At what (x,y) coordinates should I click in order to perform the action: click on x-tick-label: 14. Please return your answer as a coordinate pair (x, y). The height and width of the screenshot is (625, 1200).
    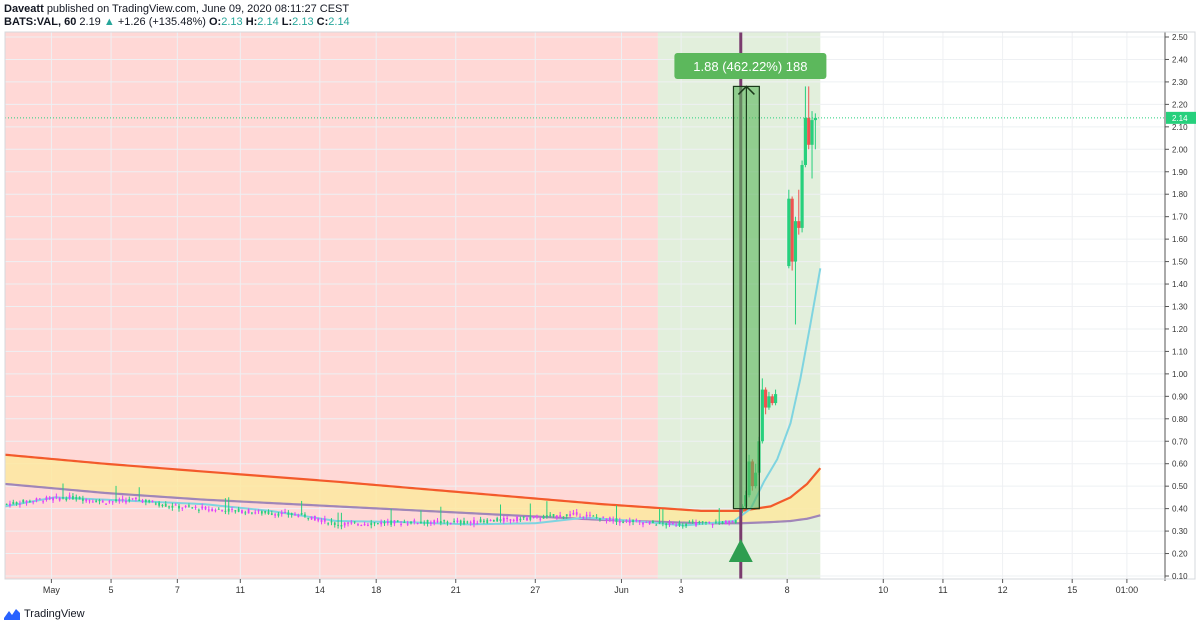
    Looking at the image, I should click on (320, 590).